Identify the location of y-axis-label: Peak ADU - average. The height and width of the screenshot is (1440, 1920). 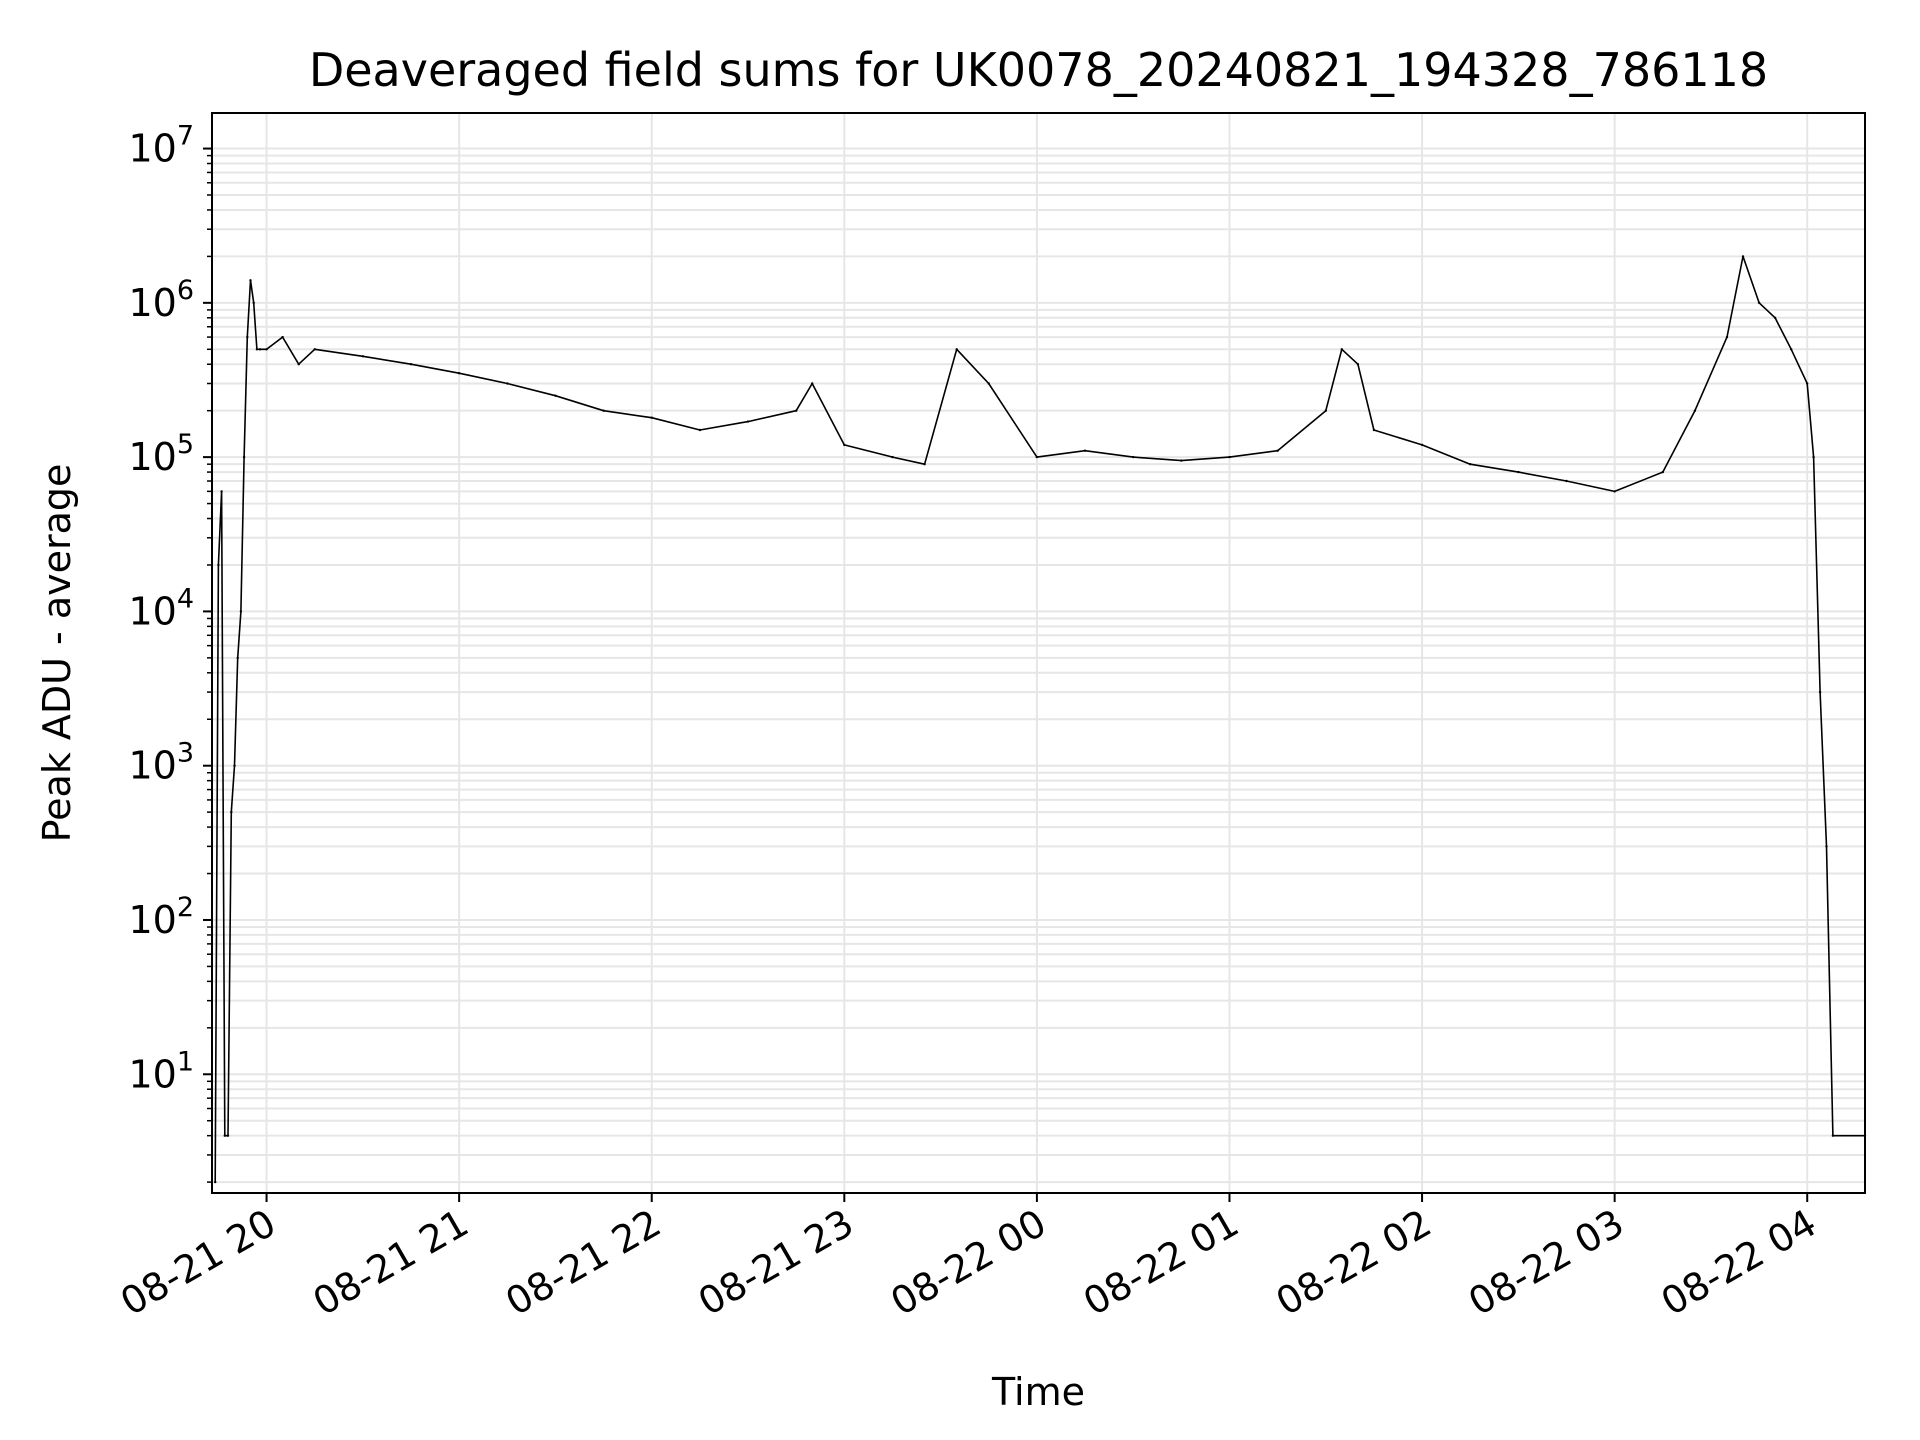
(57, 653).